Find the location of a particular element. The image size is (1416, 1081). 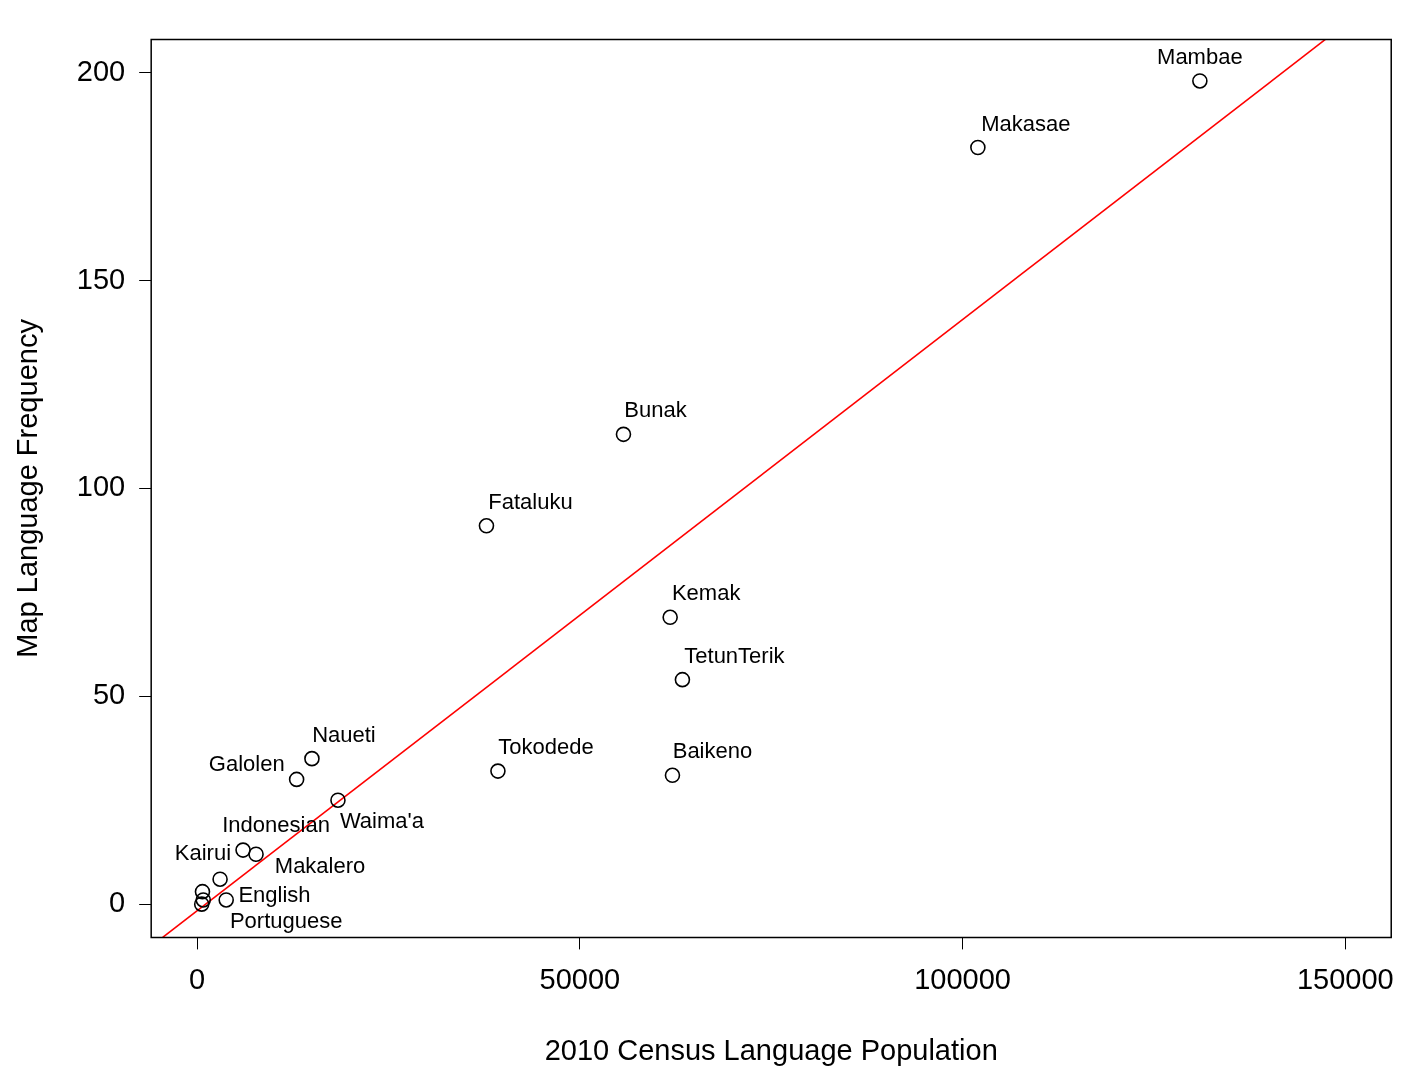

annotation: Portuguese is located at coordinates (286, 921).